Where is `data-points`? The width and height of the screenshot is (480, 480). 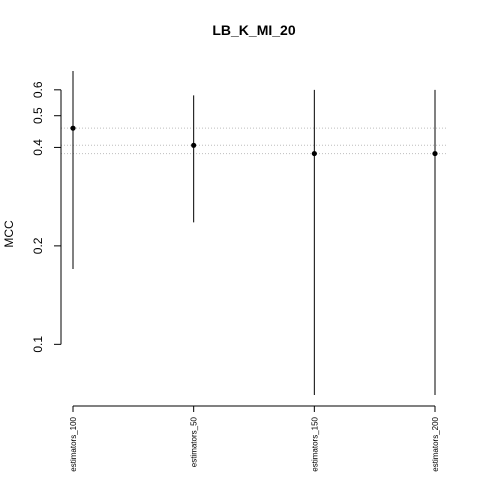 data-points is located at coordinates (254, 141).